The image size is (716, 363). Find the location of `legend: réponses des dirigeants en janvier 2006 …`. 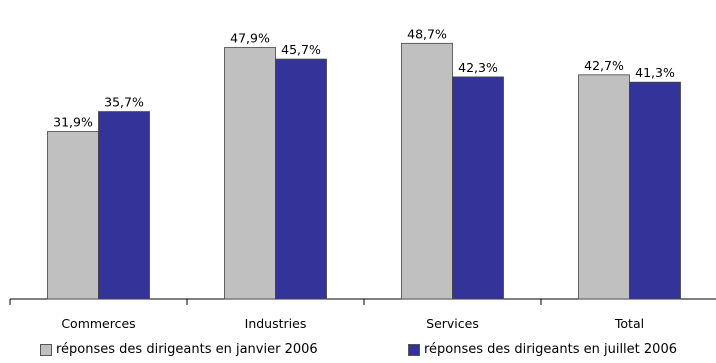

legend: réponses des dirigeants en janvier 2006 … is located at coordinates (358, 352).